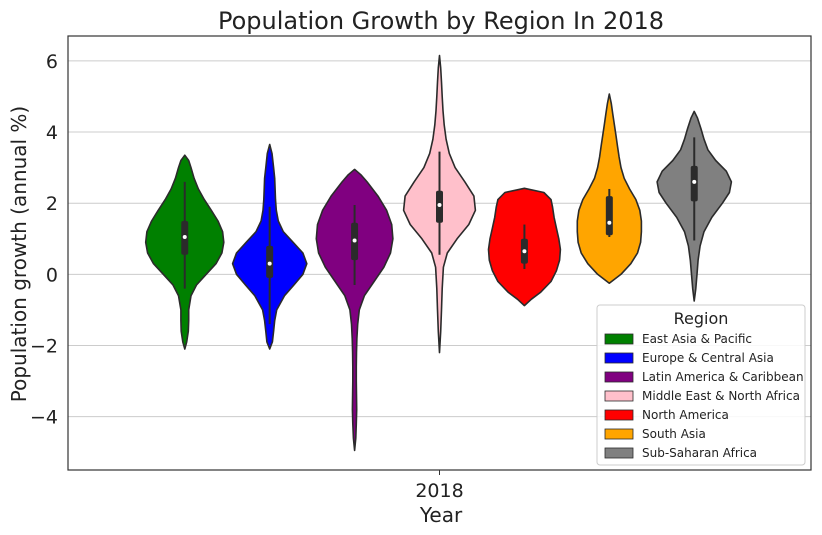 Image resolution: width=822 pixels, height=535 pixels. Describe the element at coordinates (52, 204) in the screenshot. I see `y-tick-label: 2` at that location.